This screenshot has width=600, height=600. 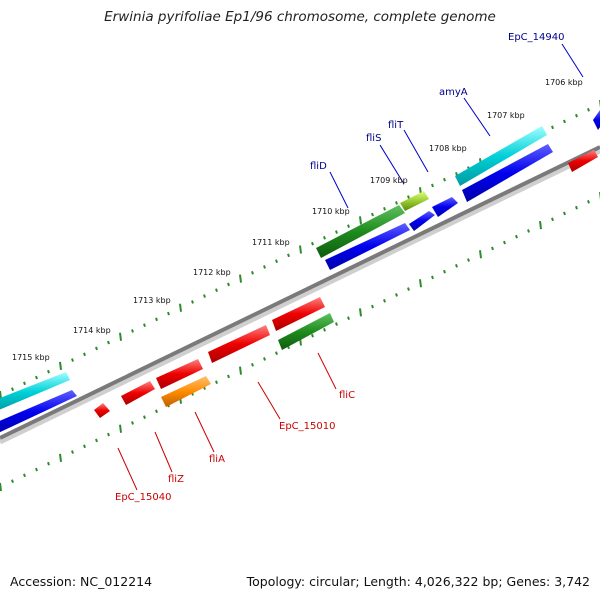 I want to click on lime-gene-flis, so click(x=414, y=201).